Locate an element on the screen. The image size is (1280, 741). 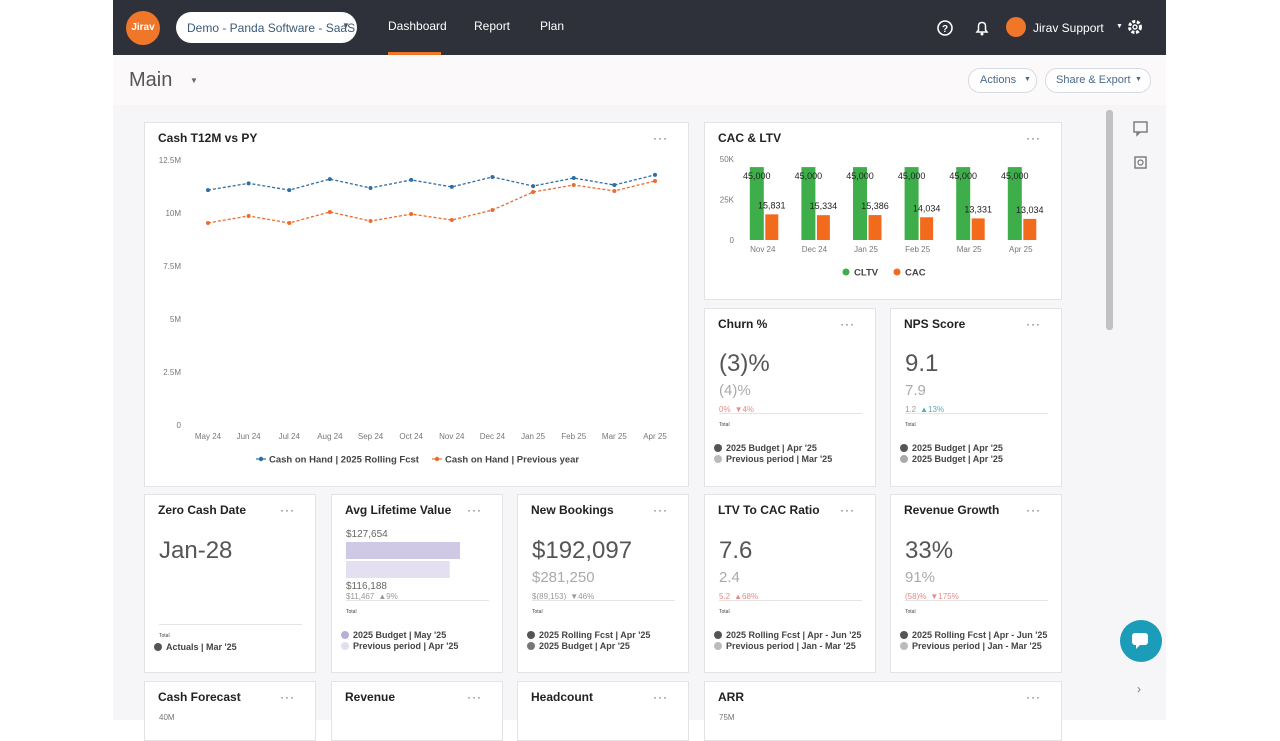
y-tick-label: 75M is located at coordinates (727, 717).